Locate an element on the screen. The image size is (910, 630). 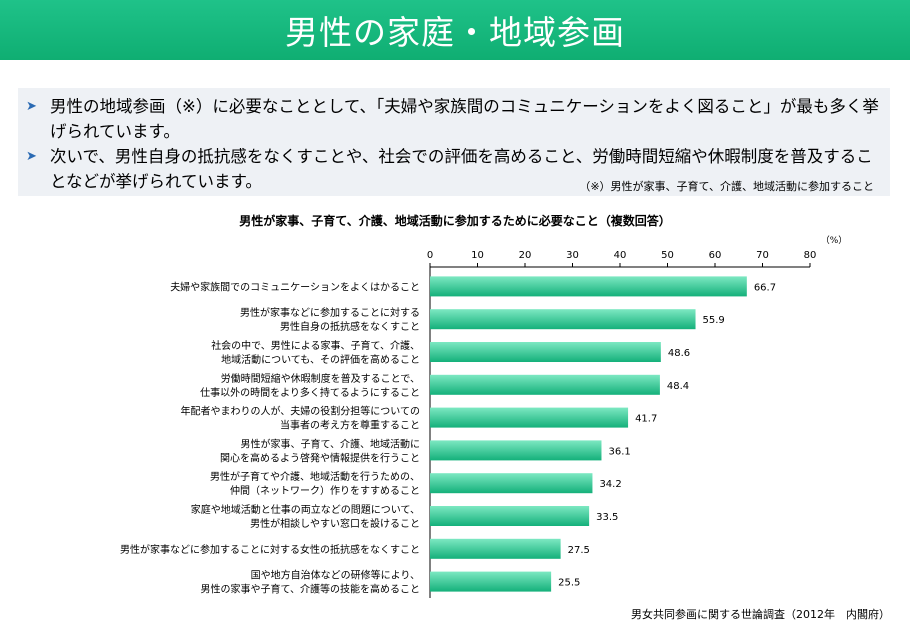
category-label: 男性自身の抵抗感をなくすこと is located at coordinates (350, 326).